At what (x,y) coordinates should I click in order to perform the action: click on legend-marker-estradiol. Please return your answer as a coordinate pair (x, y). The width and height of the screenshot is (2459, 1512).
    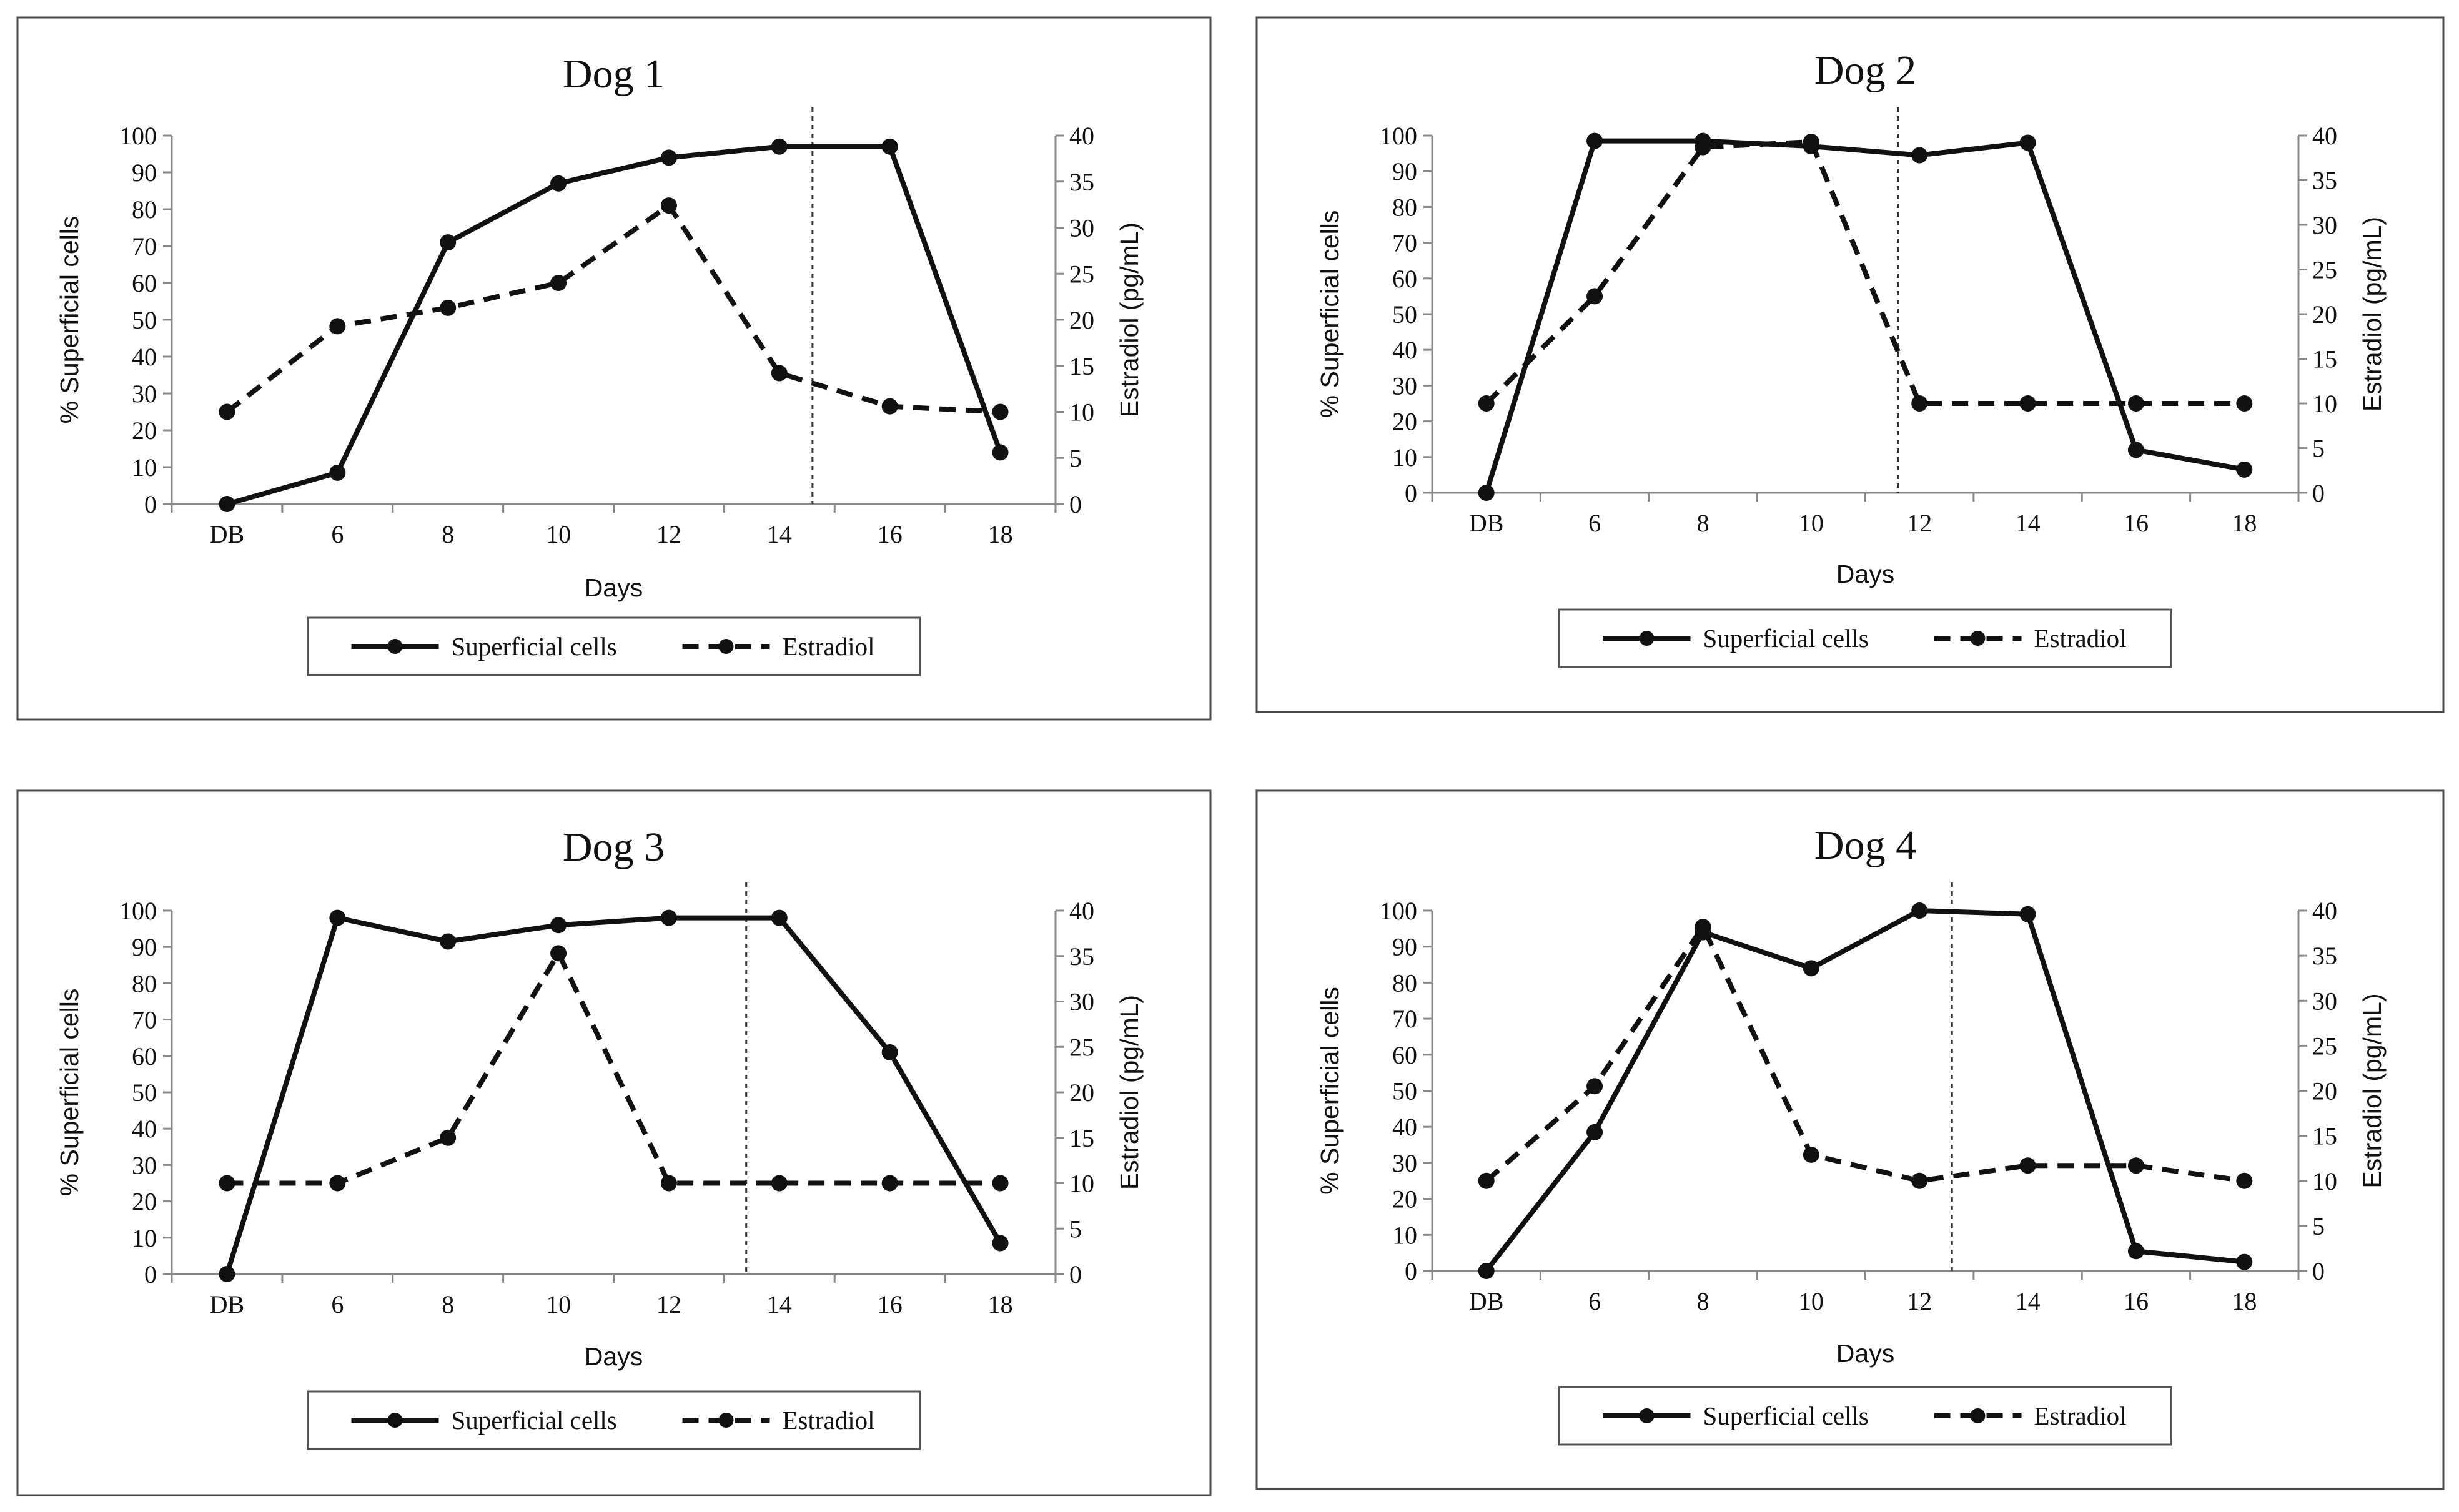
    Looking at the image, I should click on (1978, 639).